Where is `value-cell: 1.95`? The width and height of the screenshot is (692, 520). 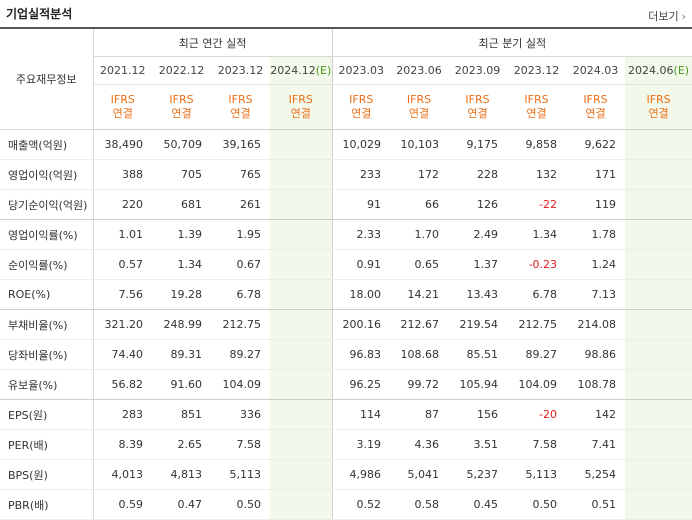 value-cell: 1.95 is located at coordinates (240, 234).